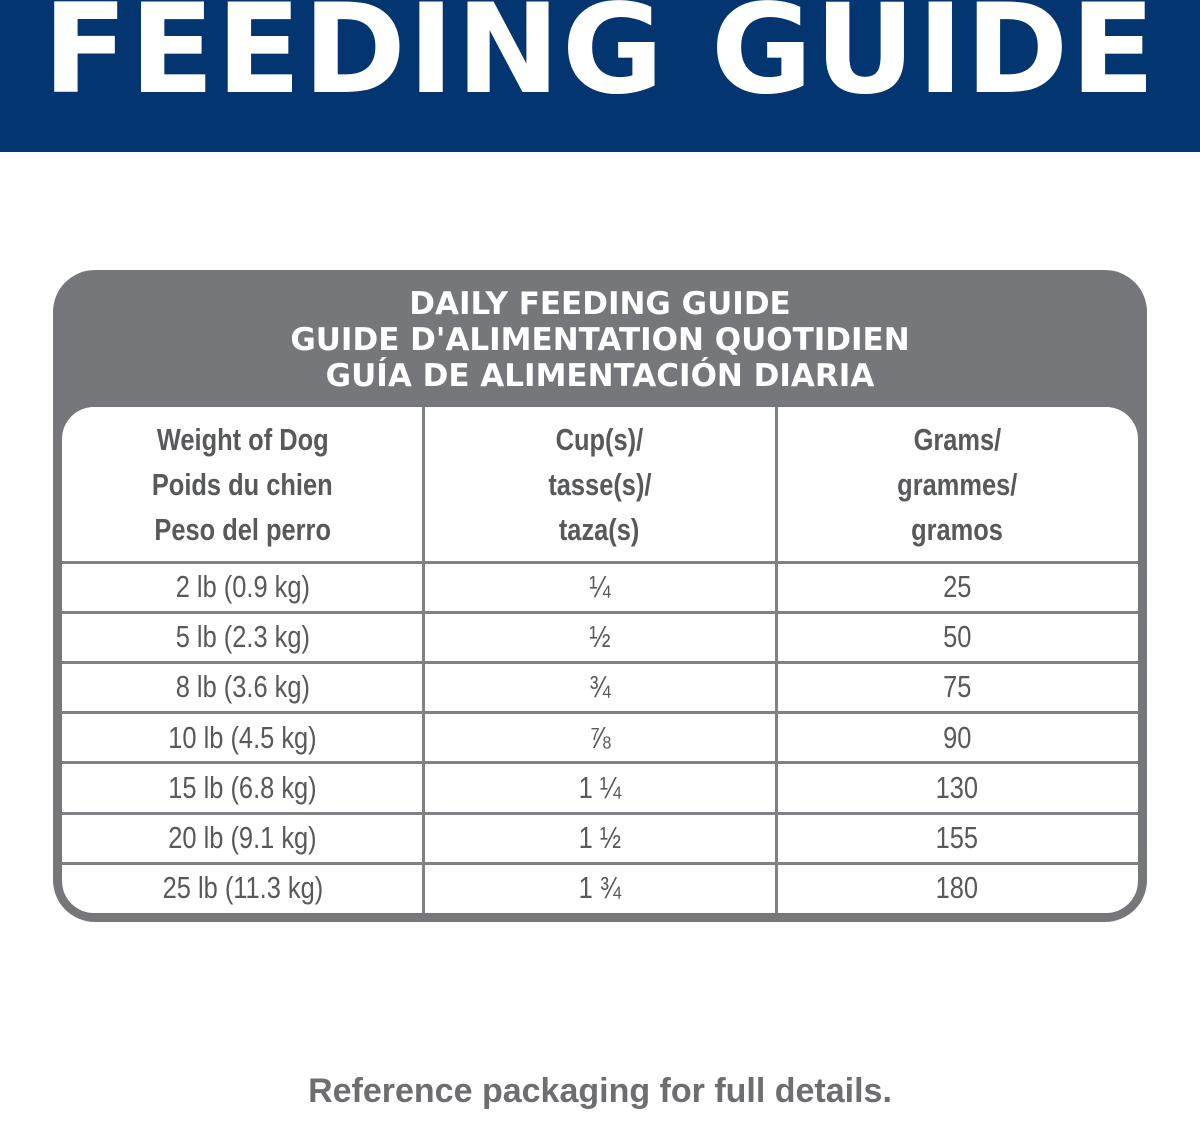  I want to click on table-cell-text: 155, so click(957, 838).